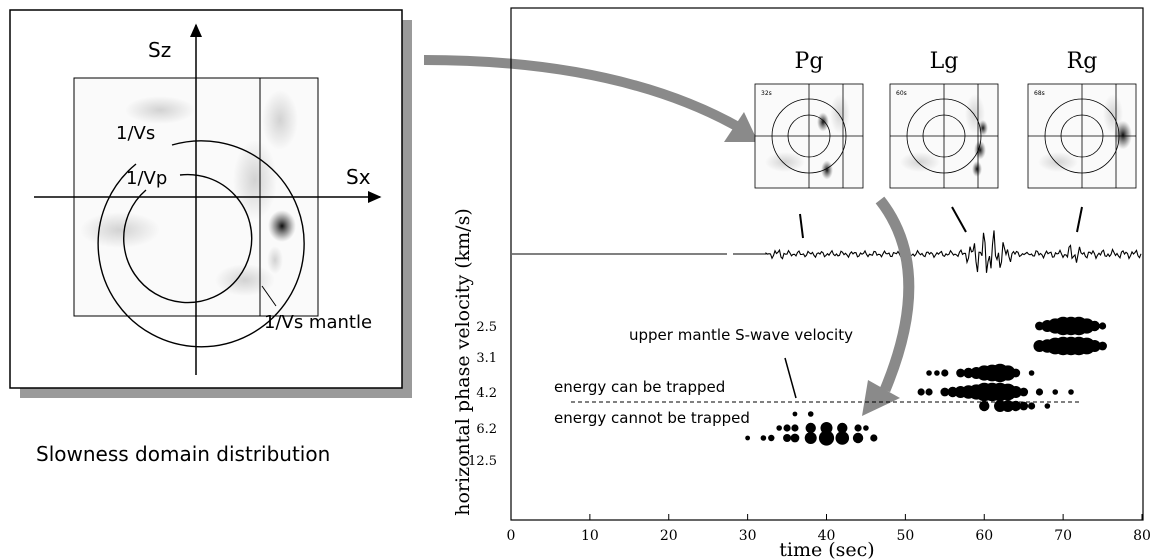 This screenshot has width=1156, height=560. I want to click on mantle-annotation-leader, so click(790, 378).